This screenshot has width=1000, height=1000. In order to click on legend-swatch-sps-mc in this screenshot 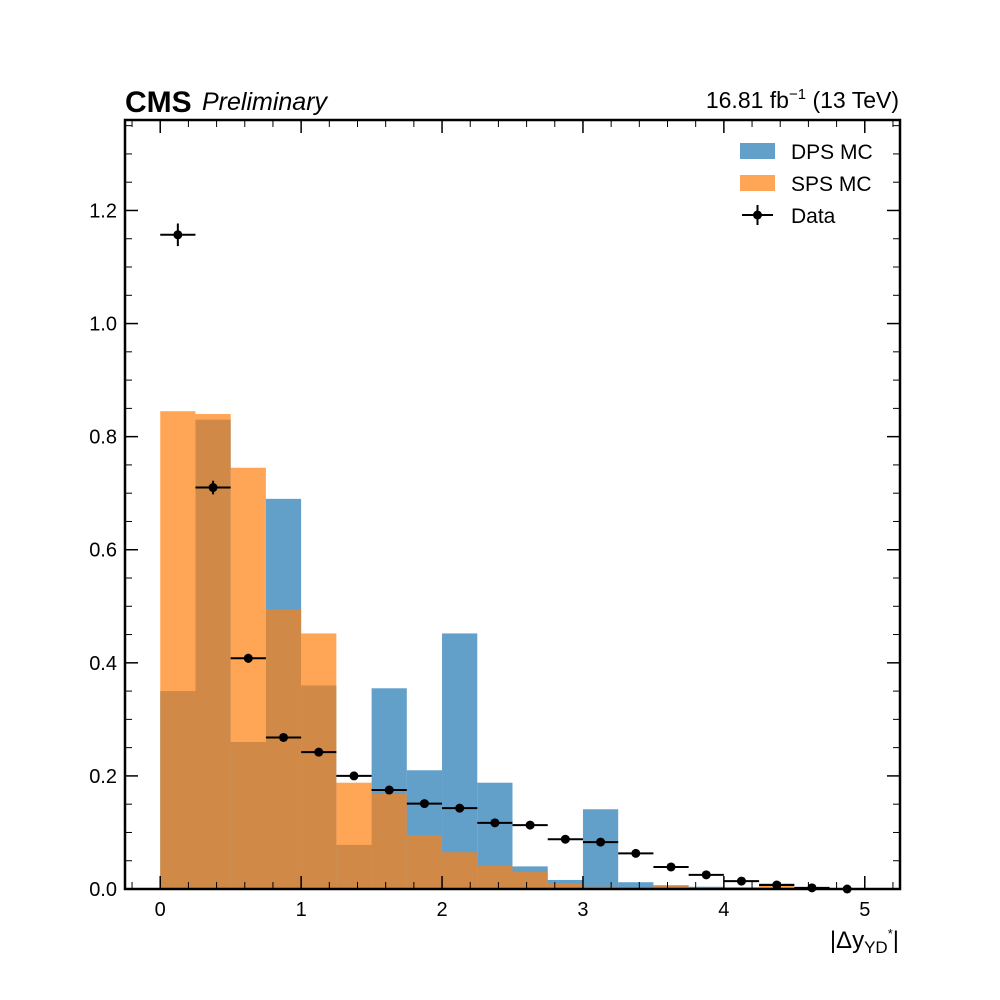, I will do `click(757, 183)`.